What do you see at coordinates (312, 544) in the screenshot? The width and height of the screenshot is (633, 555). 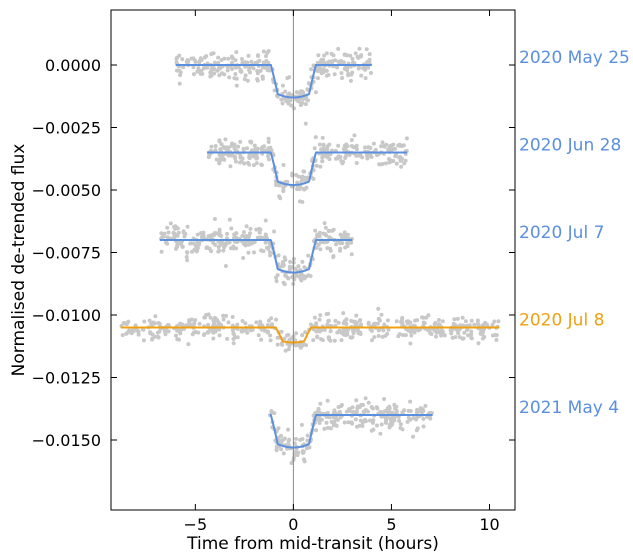 I see `x-axis-title: Time from mid-transit (hours)` at bounding box center [312, 544].